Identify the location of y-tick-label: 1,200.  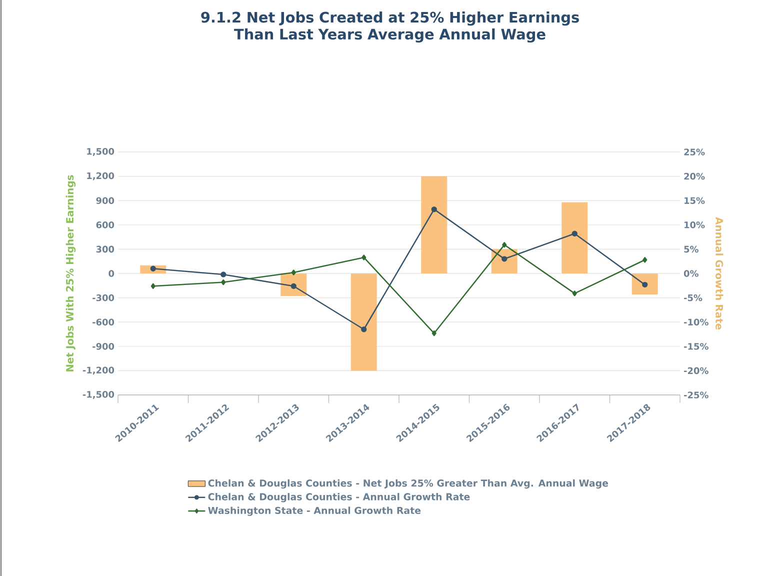
(100, 176).